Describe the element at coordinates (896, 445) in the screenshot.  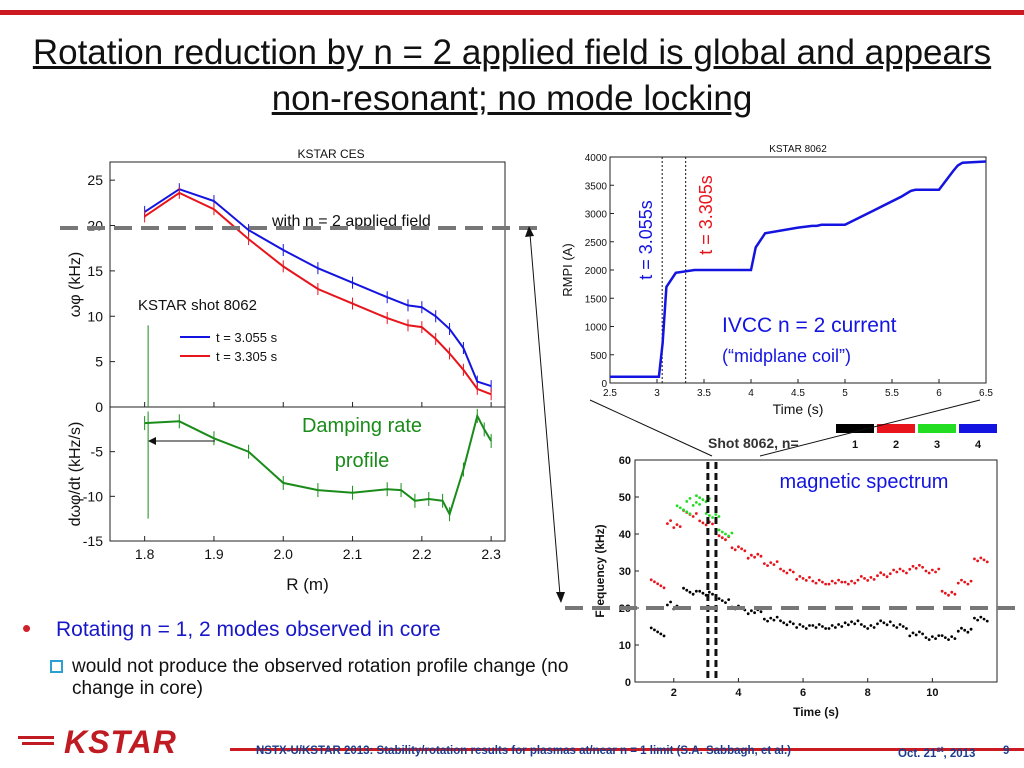
I see `spectrum-legend-label: 2` at that location.